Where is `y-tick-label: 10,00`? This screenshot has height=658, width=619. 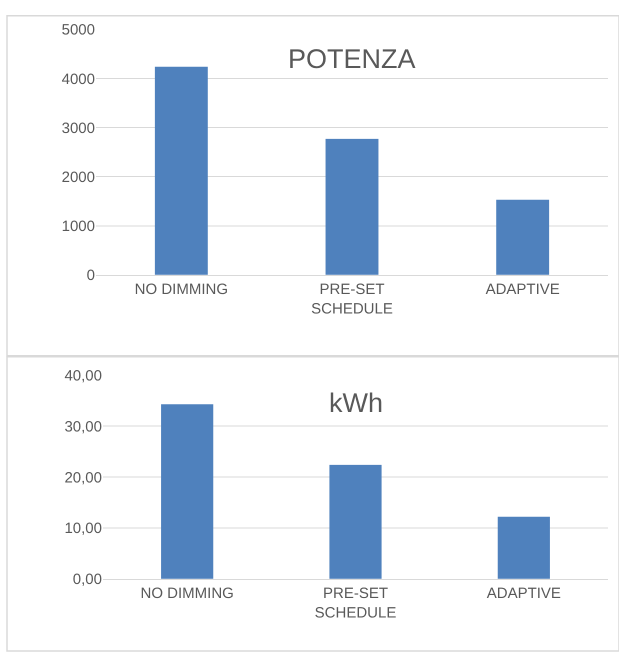 y-tick-label: 10,00 is located at coordinates (83, 529).